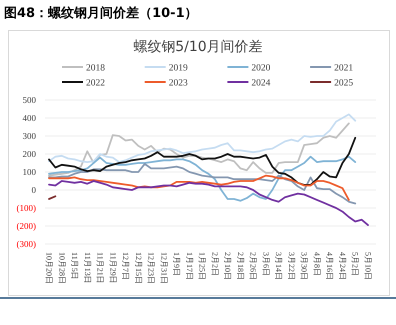  Describe the element at coordinates (355, 264) in the screenshot. I see `x-tick-label: 5月2日` at that location.